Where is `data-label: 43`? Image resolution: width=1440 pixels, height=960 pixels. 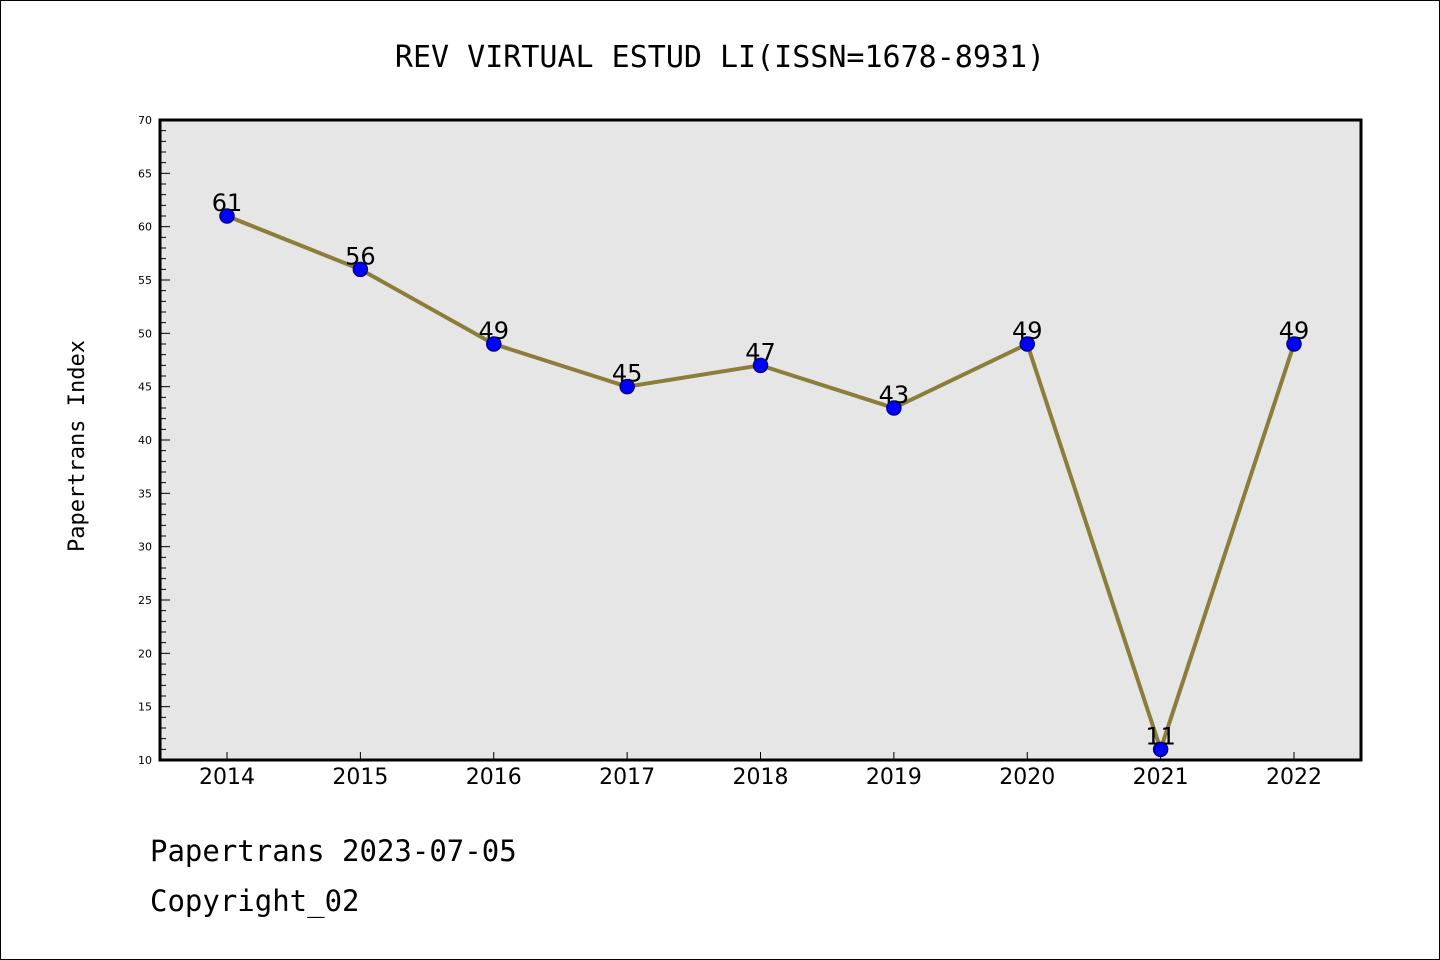 data-label: 43 is located at coordinates (894, 395).